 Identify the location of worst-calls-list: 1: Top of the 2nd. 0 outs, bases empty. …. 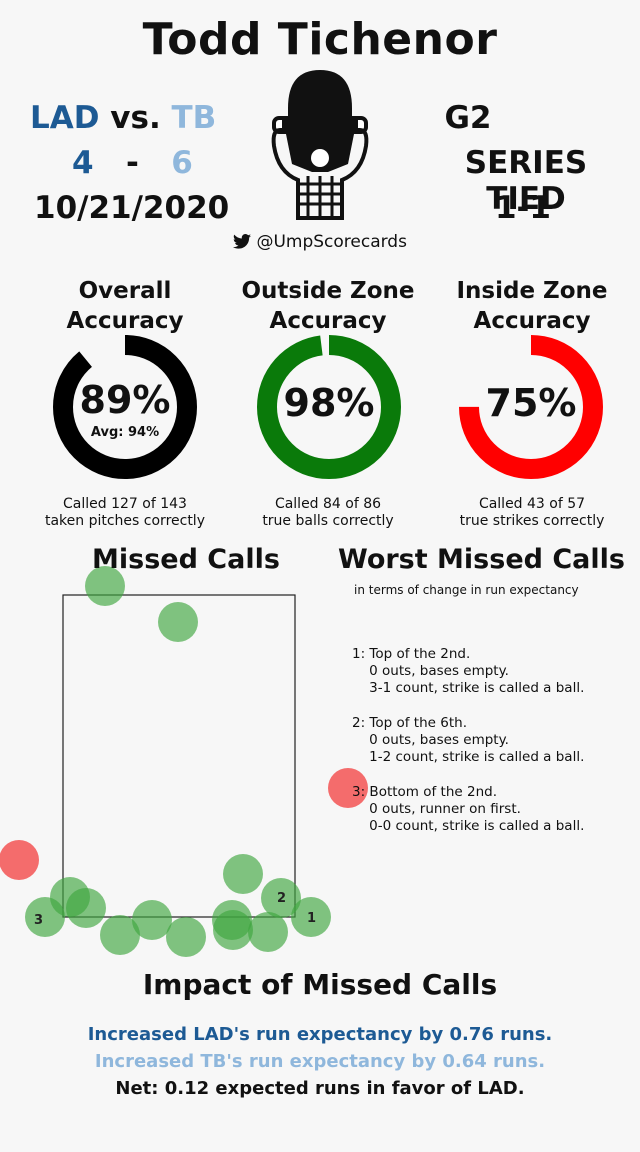
(492, 749).